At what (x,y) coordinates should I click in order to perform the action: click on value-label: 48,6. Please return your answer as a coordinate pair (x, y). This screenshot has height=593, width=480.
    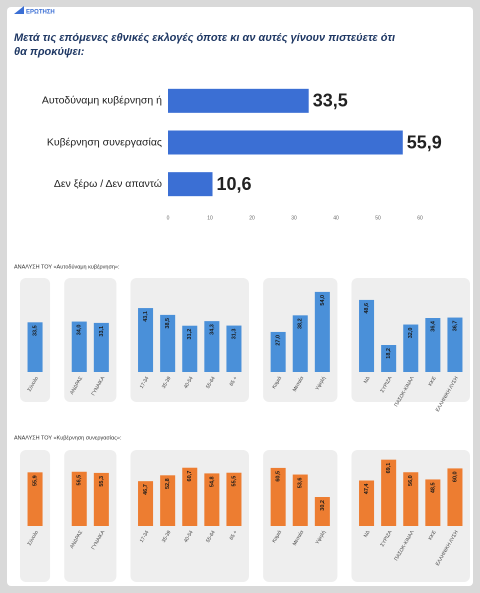
    Looking at the image, I should click on (367, 308).